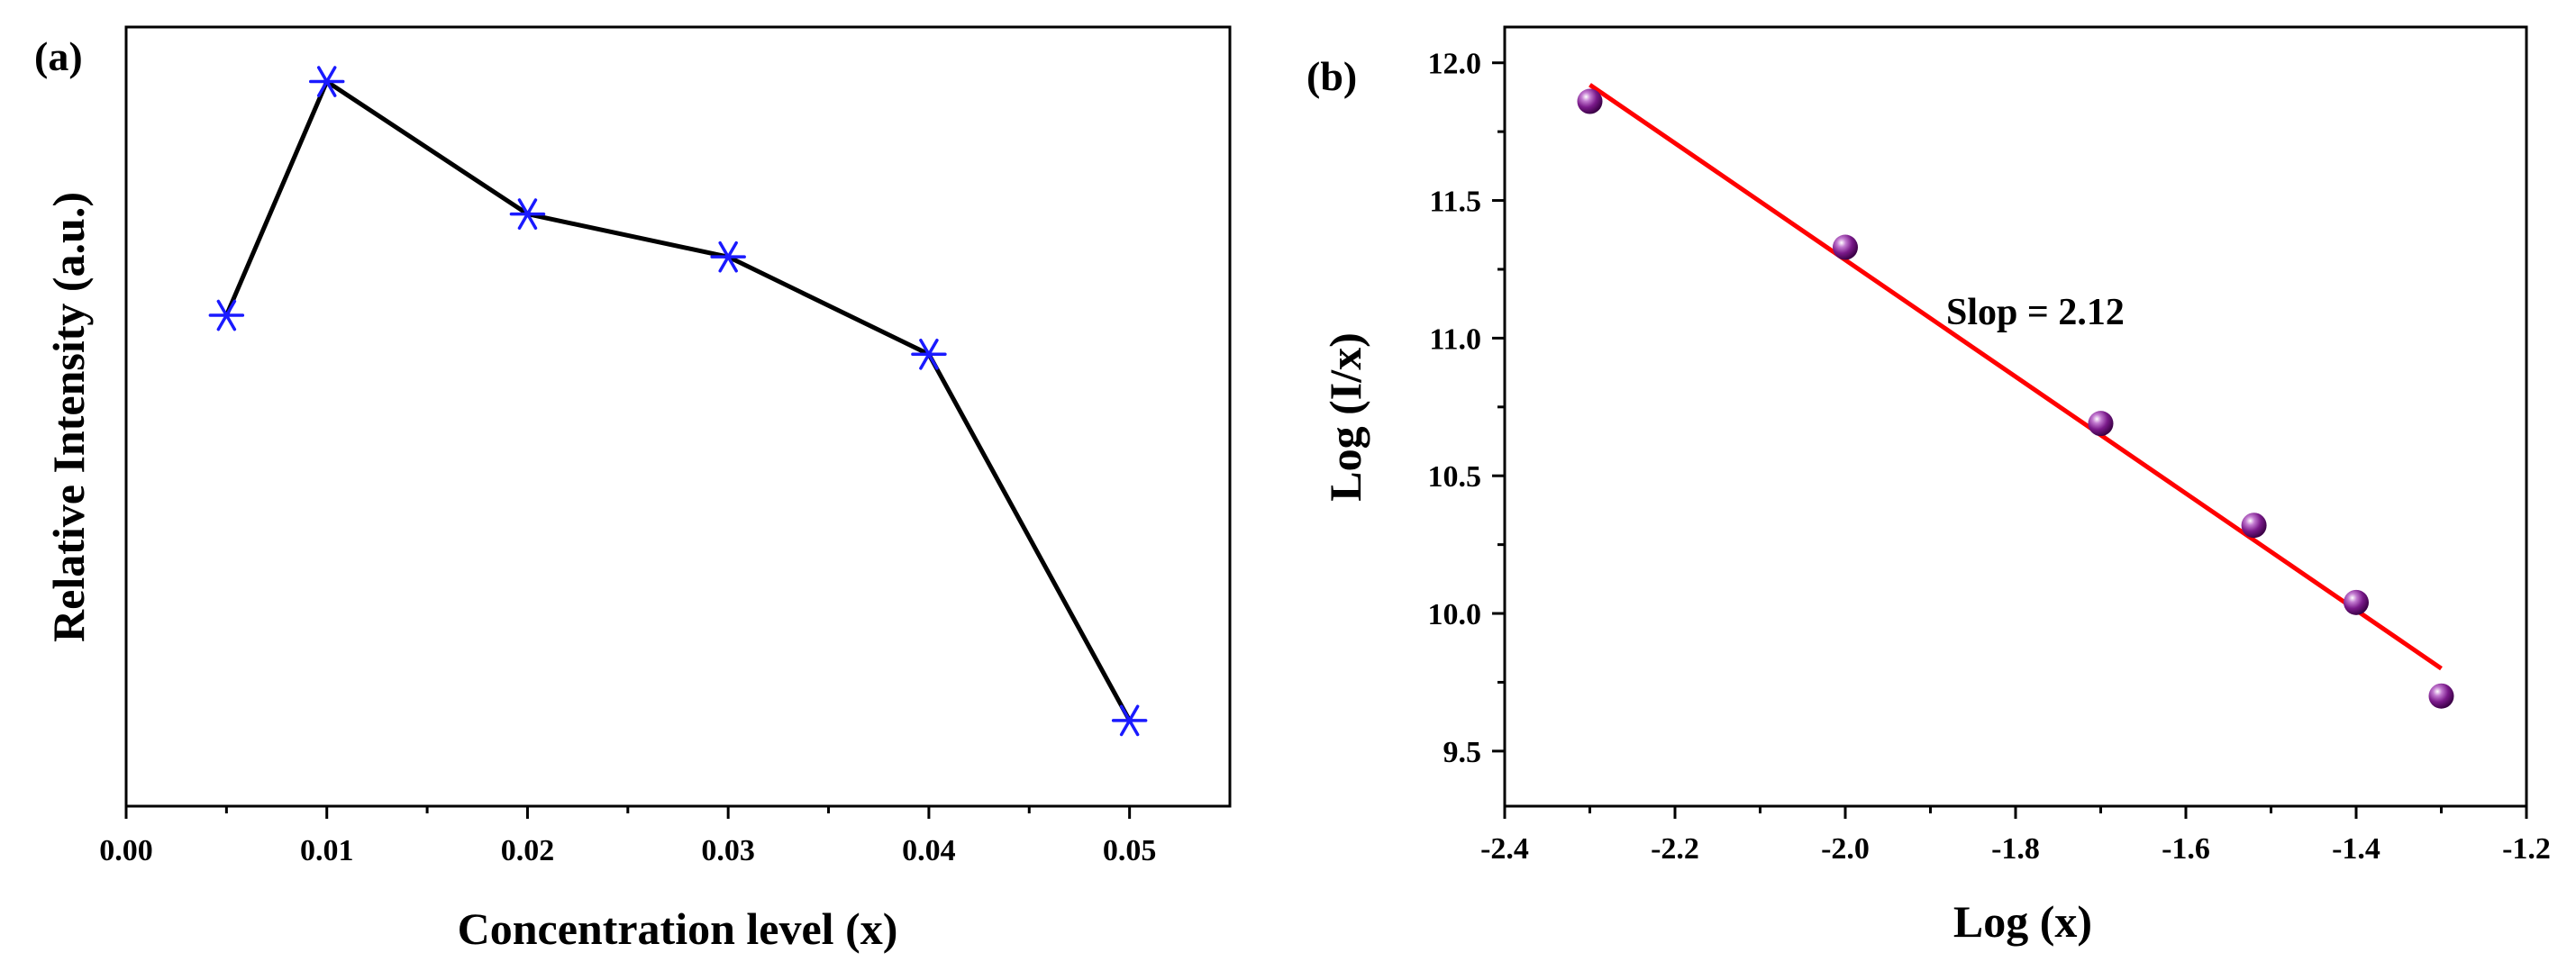 Image resolution: width=2576 pixels, height=971 pixels. I want to click on x-tick-label: 0.03, so click(728, 850).